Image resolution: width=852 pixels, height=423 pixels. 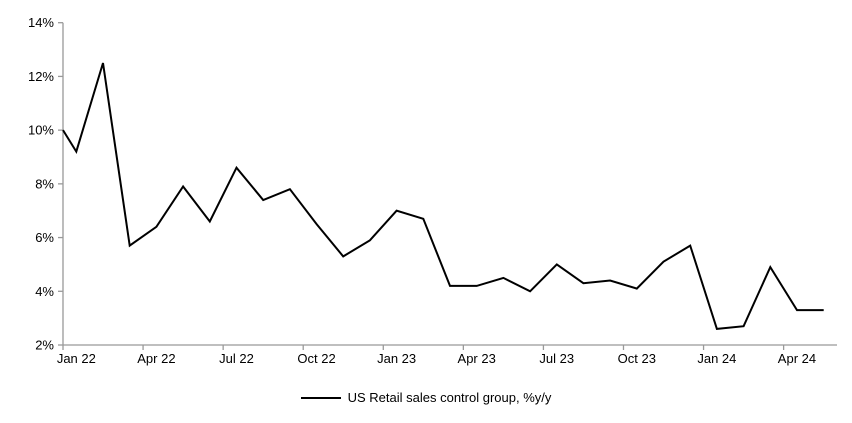 What do you see at coordinates (449, 397) in the screenshot?
I see `legend-label: US Retail sales control group, %y/y` at bounding box center [449, 397].